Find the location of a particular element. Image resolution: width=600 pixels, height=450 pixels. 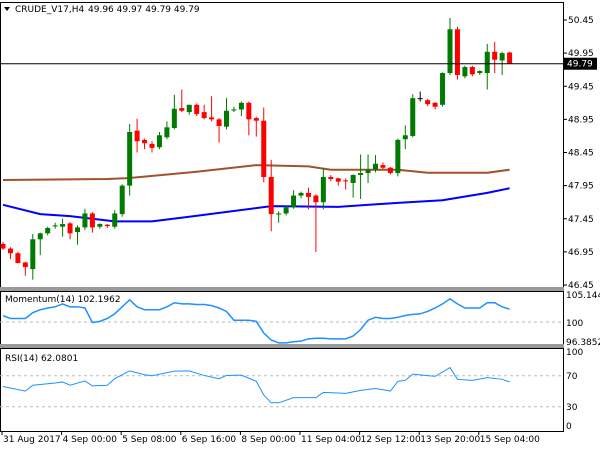

triangle-down-icon is located at coordinates (7, 9).